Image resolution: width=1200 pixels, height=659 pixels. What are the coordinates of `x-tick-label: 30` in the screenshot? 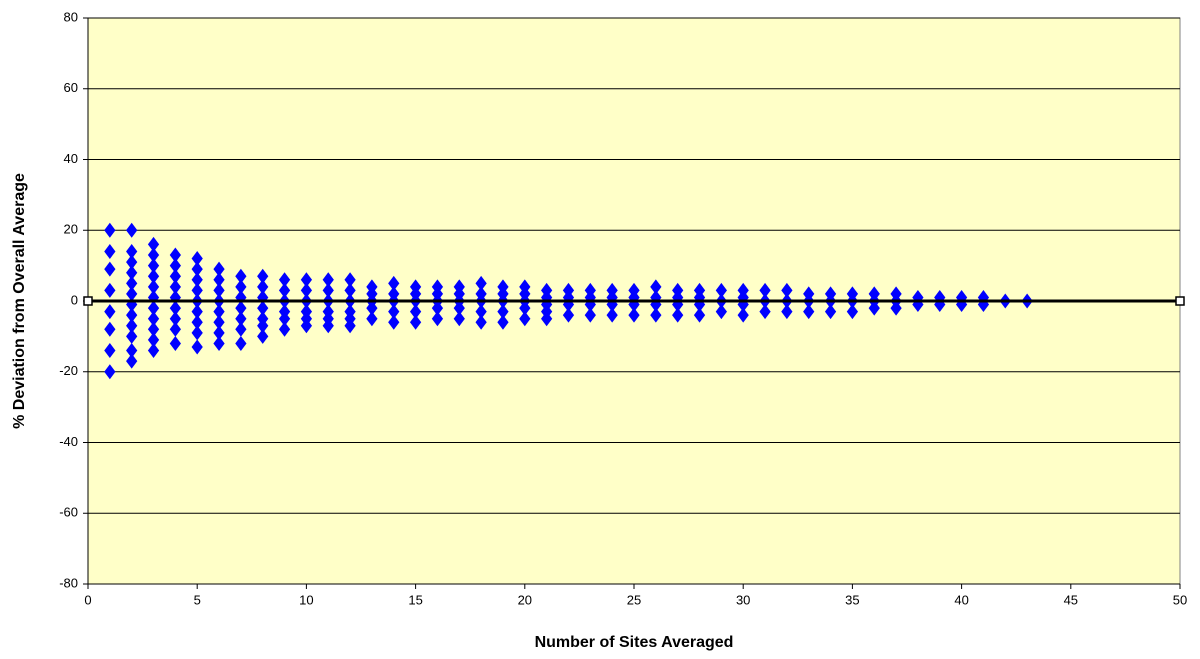 It's located at (743, 599).